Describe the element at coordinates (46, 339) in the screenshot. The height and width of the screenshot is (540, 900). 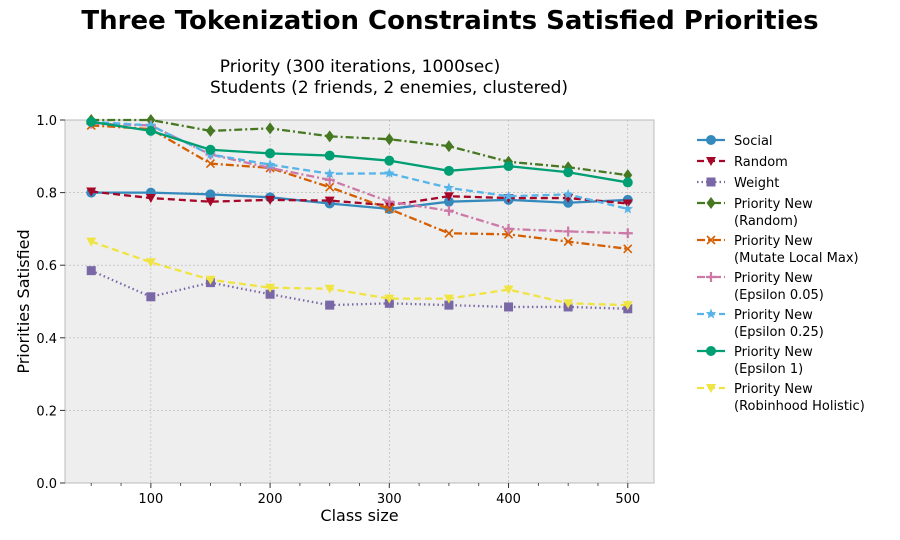
I see `y-tick-label: 0.4` at that location.